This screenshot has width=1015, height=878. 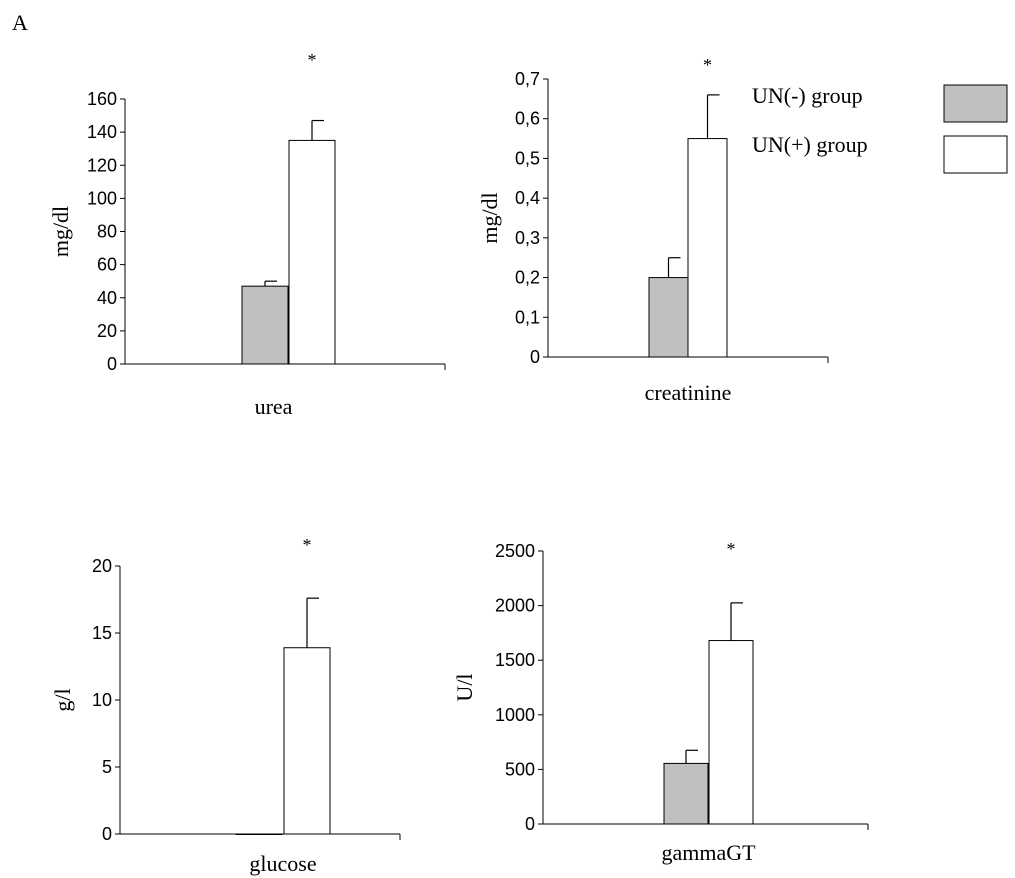 What do you see at coordinates (107, 232) in the screenshot?
I see `y-tick-label: 80` at bounding box center [107, 232].